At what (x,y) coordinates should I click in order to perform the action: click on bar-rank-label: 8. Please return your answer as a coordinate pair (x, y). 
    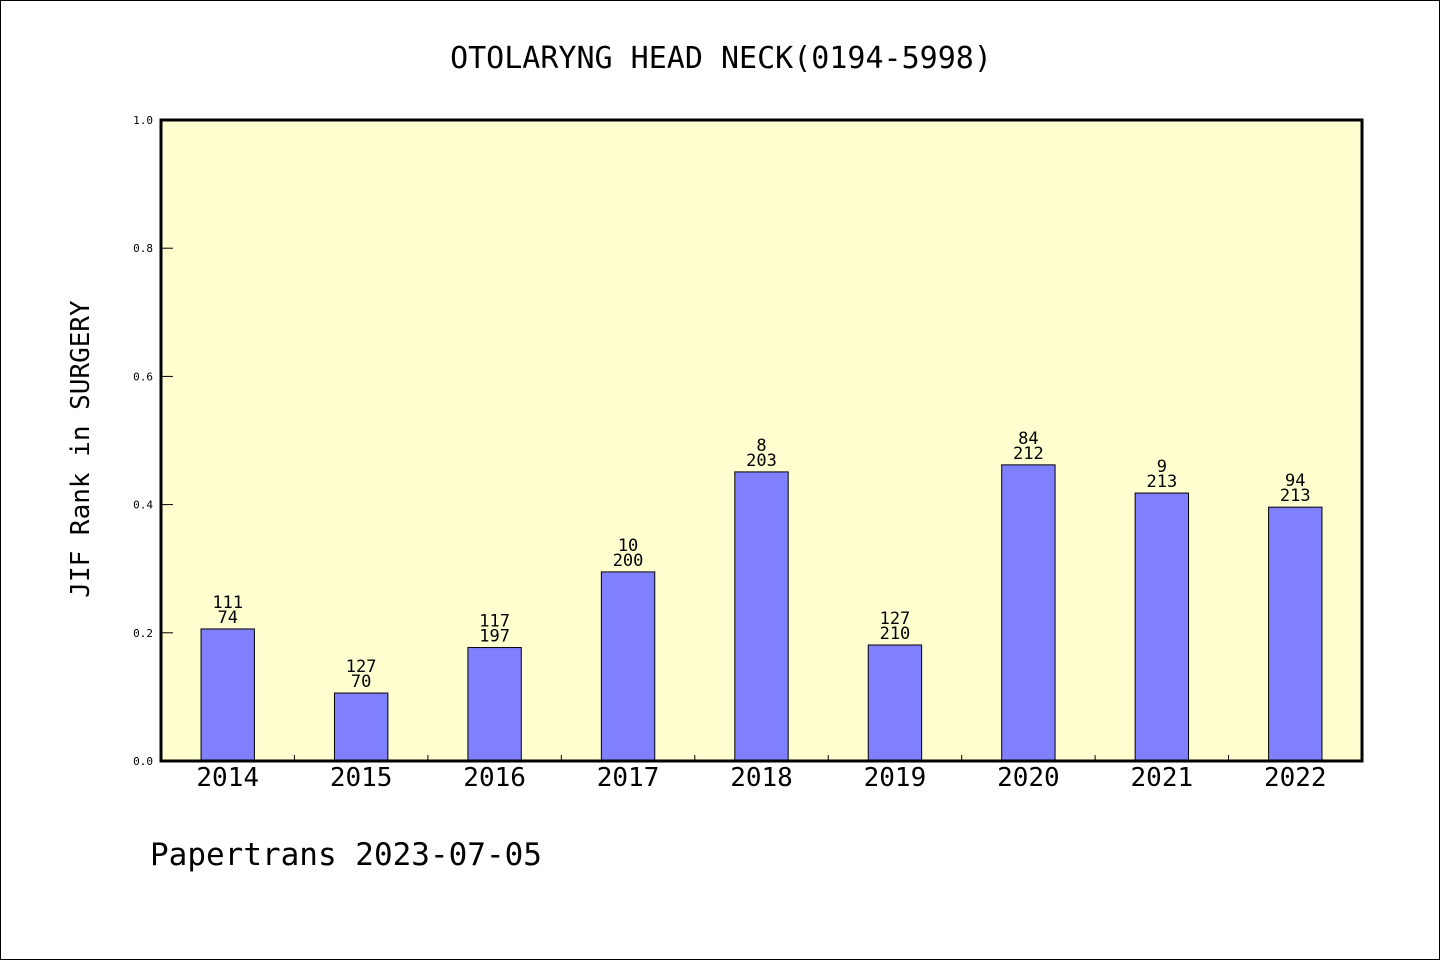
    Looking at the image, I should click on (761, 446).